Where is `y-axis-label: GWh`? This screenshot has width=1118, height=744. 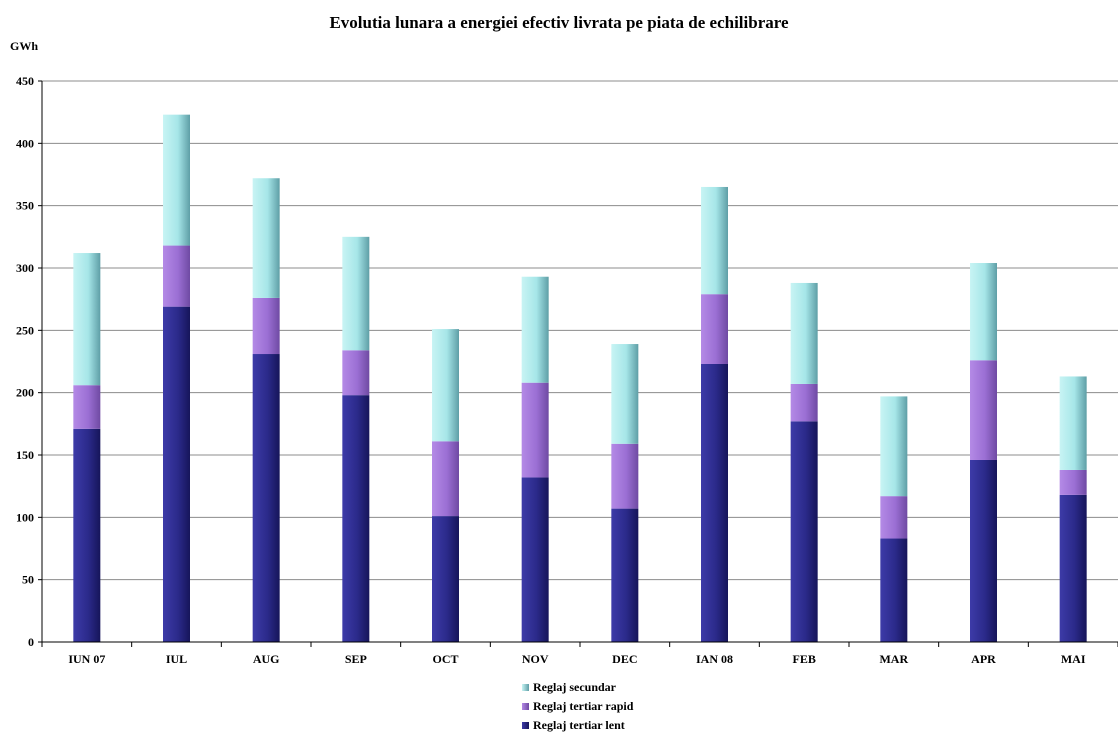 y-axis-label: GWh is located at coordinates (24, 46).